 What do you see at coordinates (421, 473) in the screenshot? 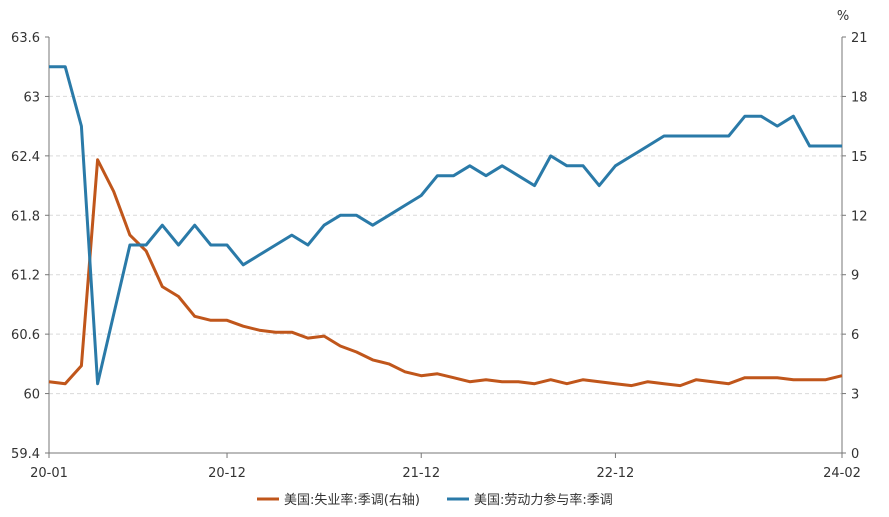
I see `x-tick-label: 21-12` at bounding box center [421, 473].